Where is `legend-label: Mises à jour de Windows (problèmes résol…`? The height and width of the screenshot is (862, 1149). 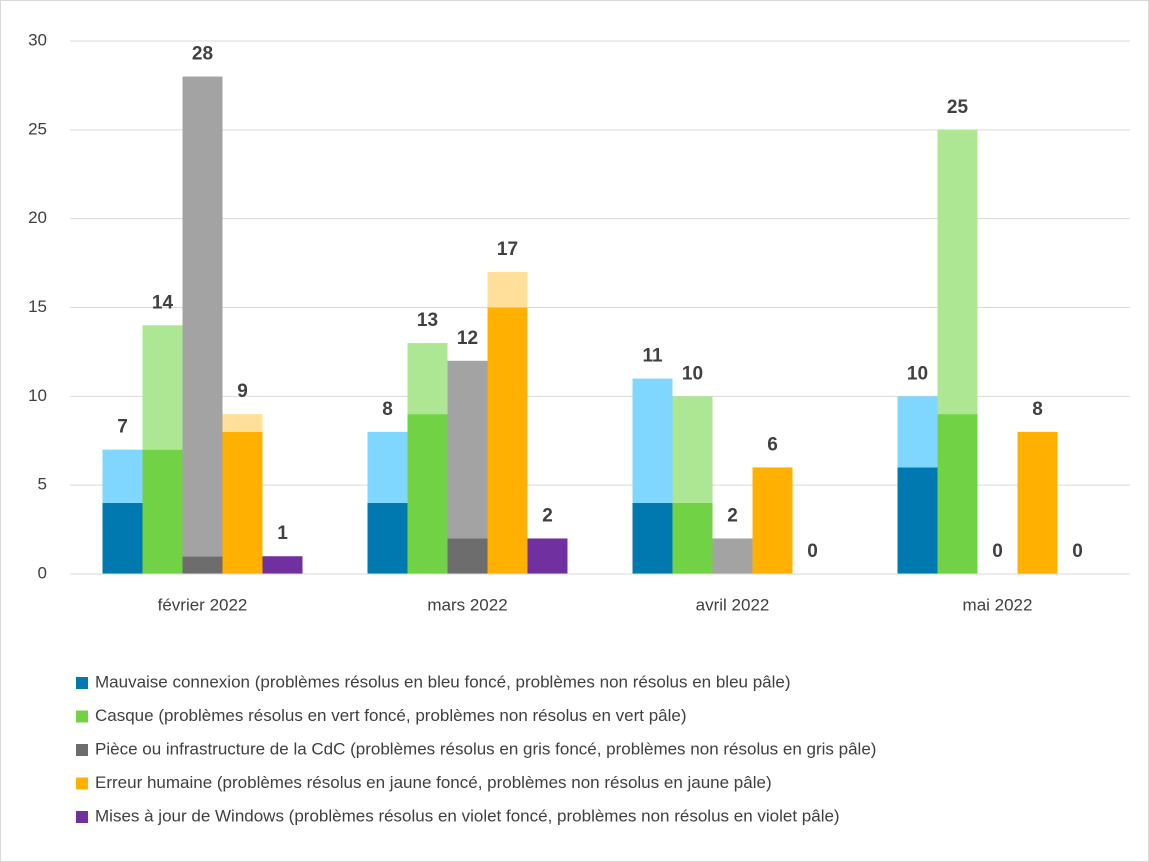
legend-label: Mises à jour de Windows (problèmes résol… is located at coordinates (467, 815).